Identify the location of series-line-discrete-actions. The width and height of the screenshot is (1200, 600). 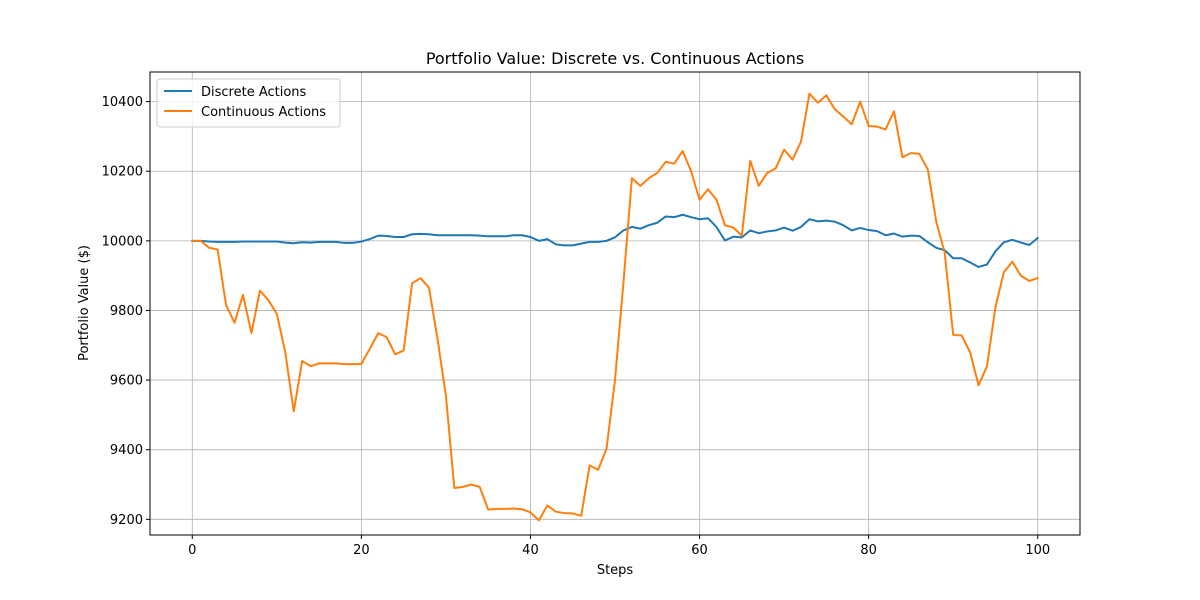
(615, 240).